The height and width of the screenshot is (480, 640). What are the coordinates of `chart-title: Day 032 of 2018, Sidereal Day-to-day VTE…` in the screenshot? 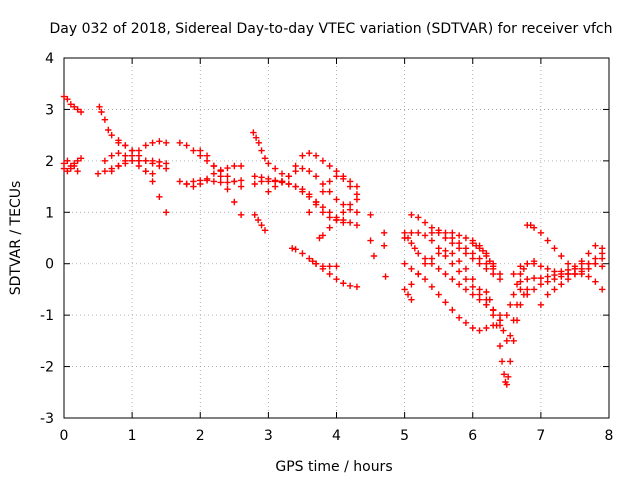 It's located at (330, 29).